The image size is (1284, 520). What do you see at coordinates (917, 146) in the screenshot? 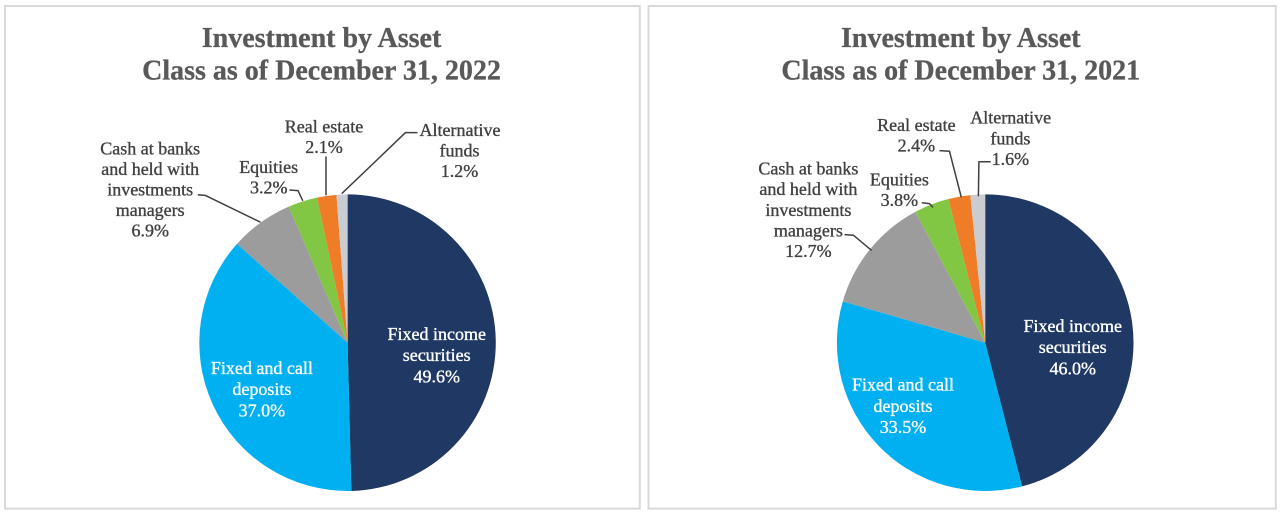
I see `svg-text: 2.4%` at bounding box center [917, 146].